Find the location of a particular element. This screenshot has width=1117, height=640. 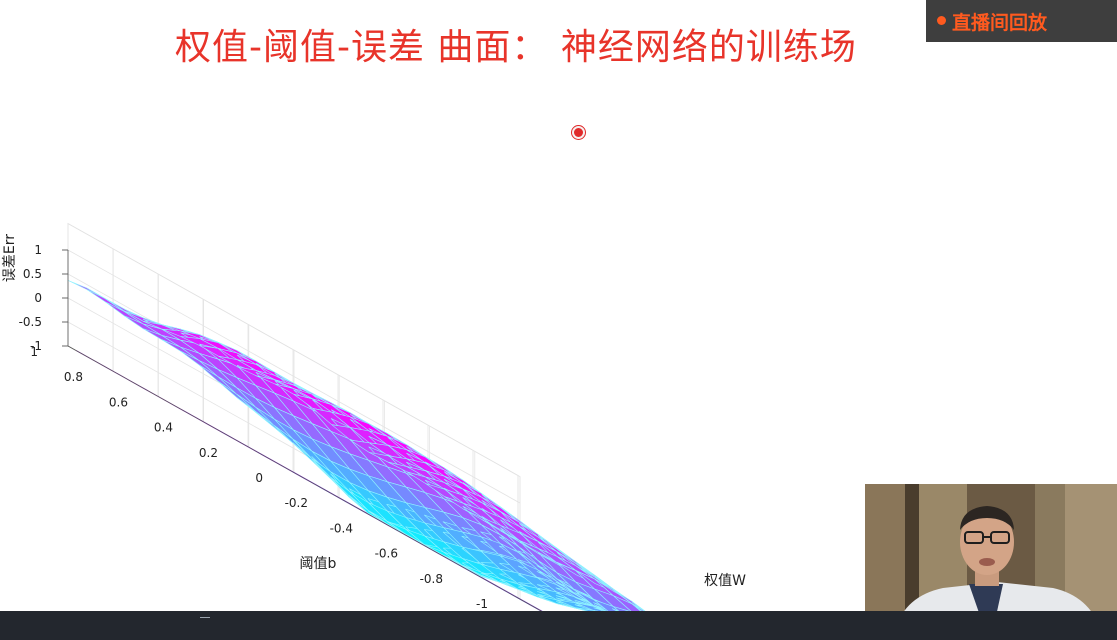

z-tick-label: 0 is located at coordinates (38, 298).